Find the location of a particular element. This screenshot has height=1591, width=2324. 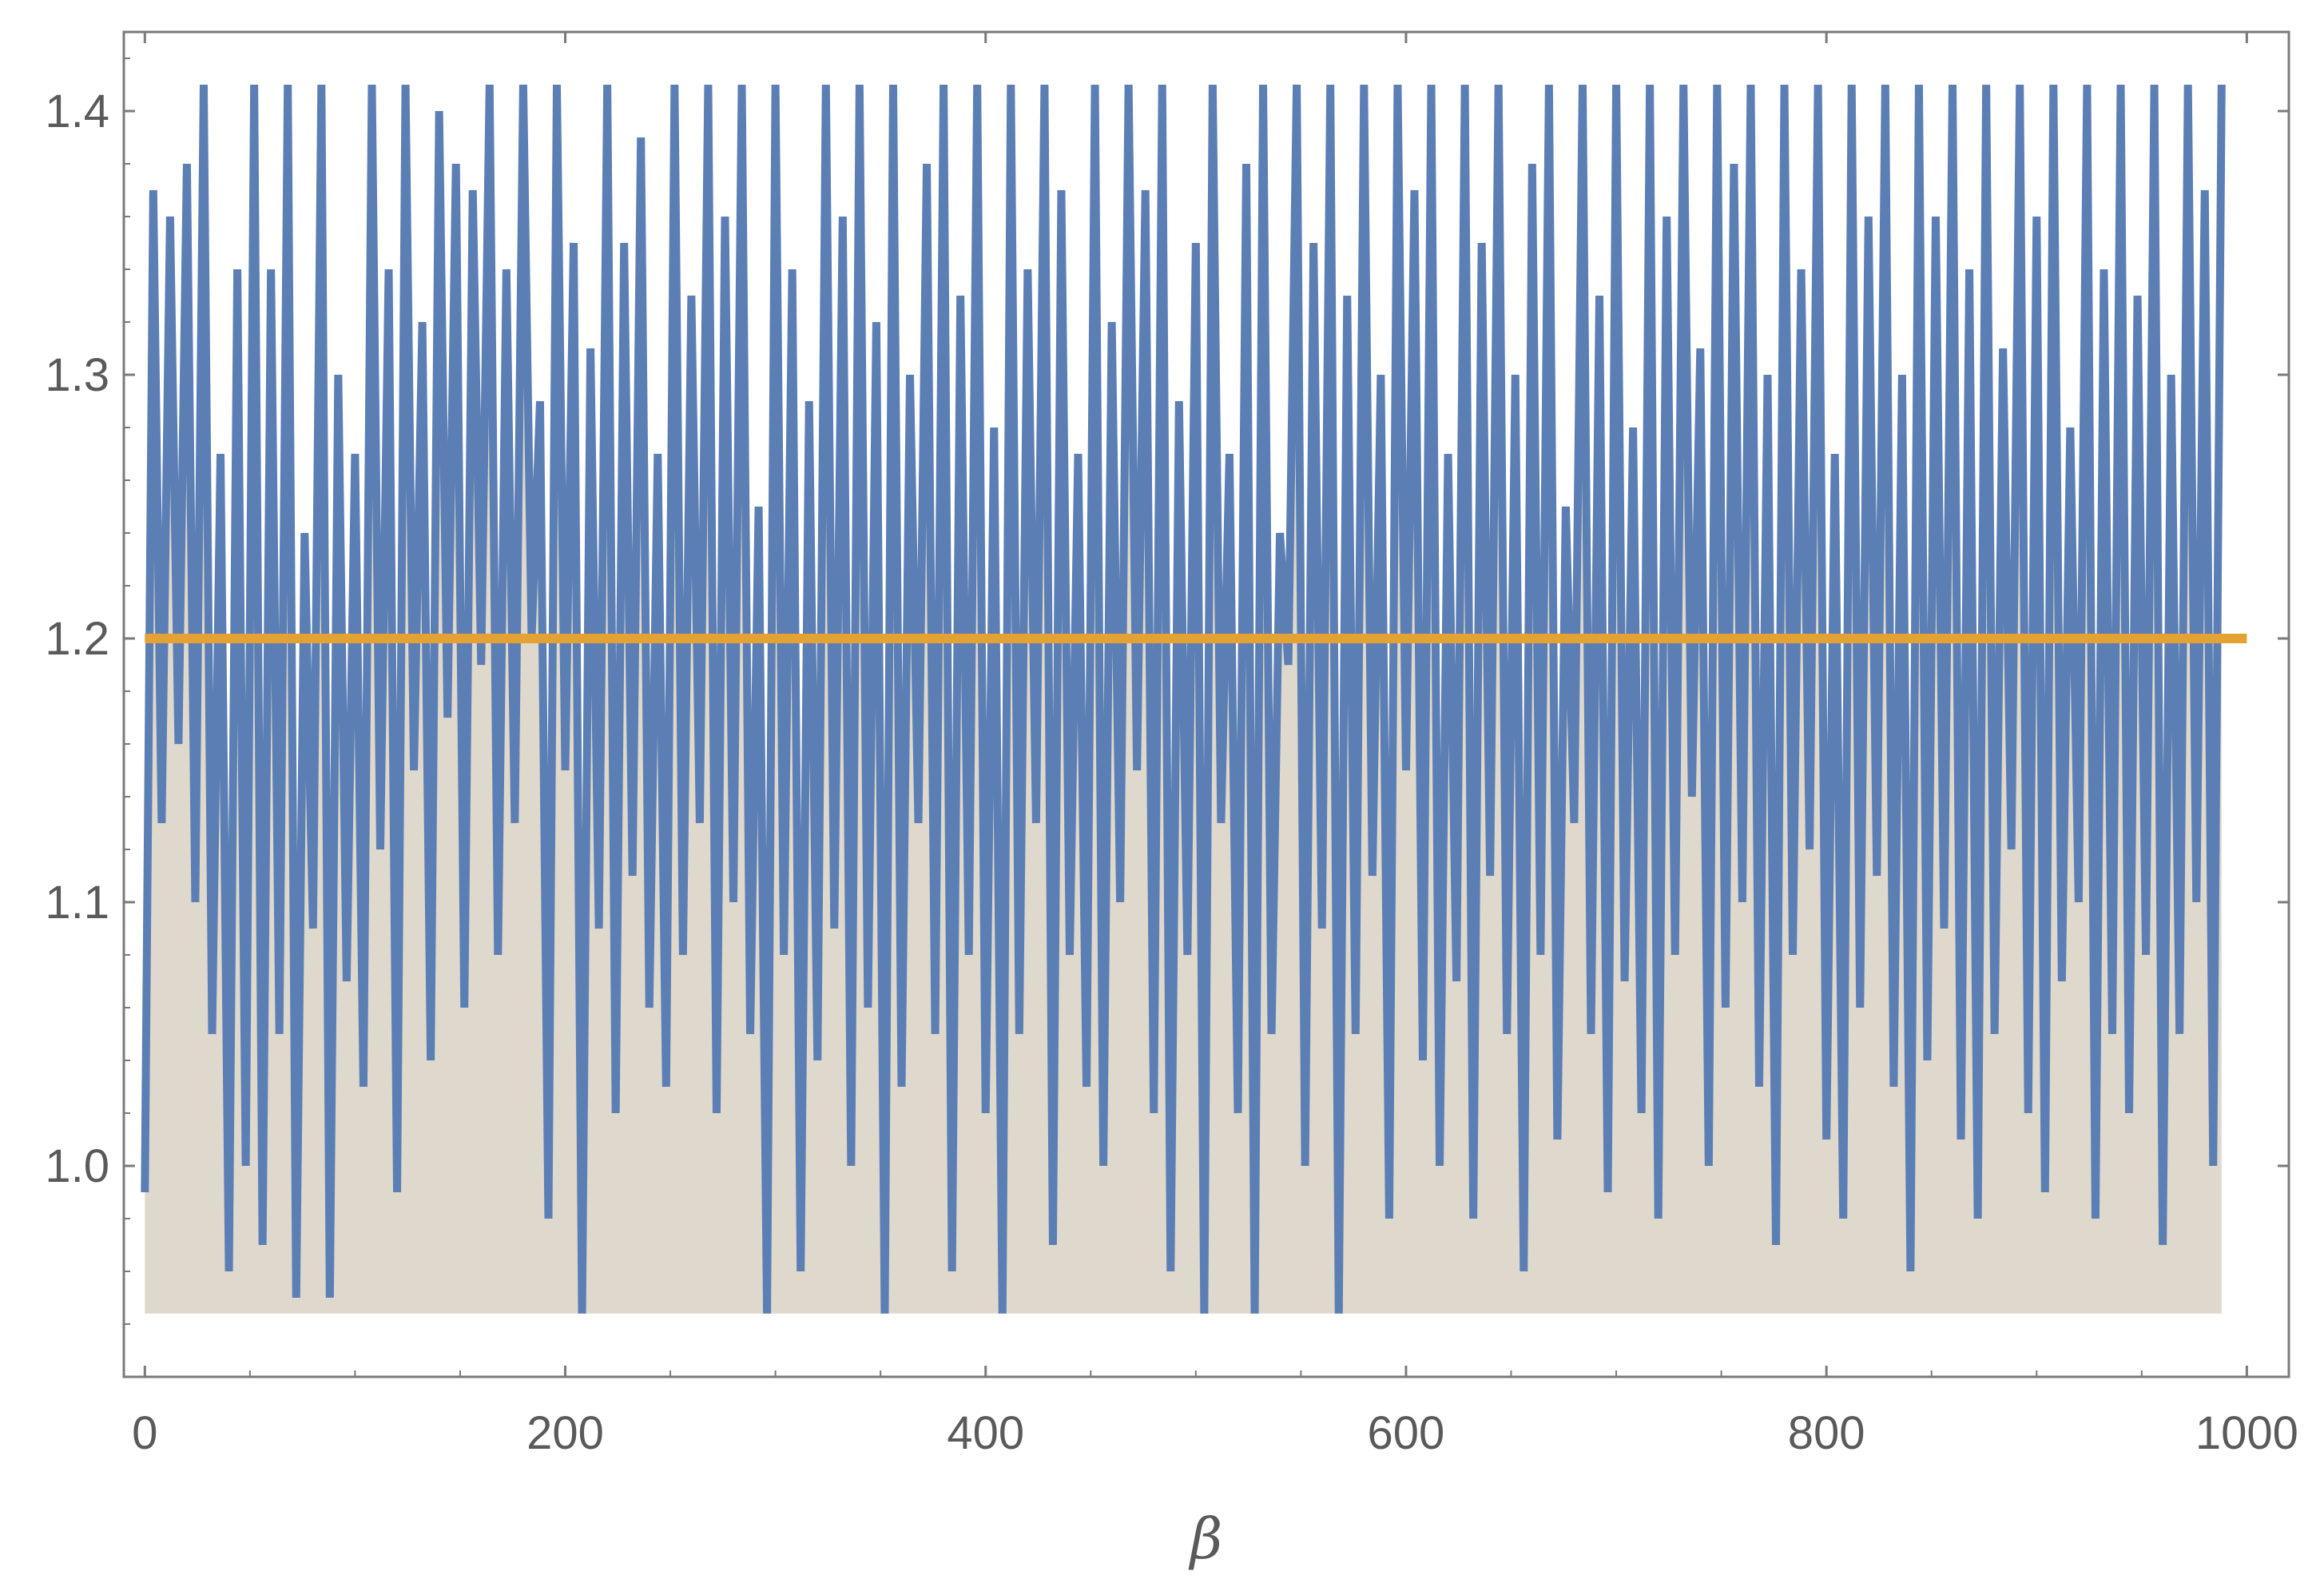

x-tick-label: 800 is located at coordinates (1827, 1433).